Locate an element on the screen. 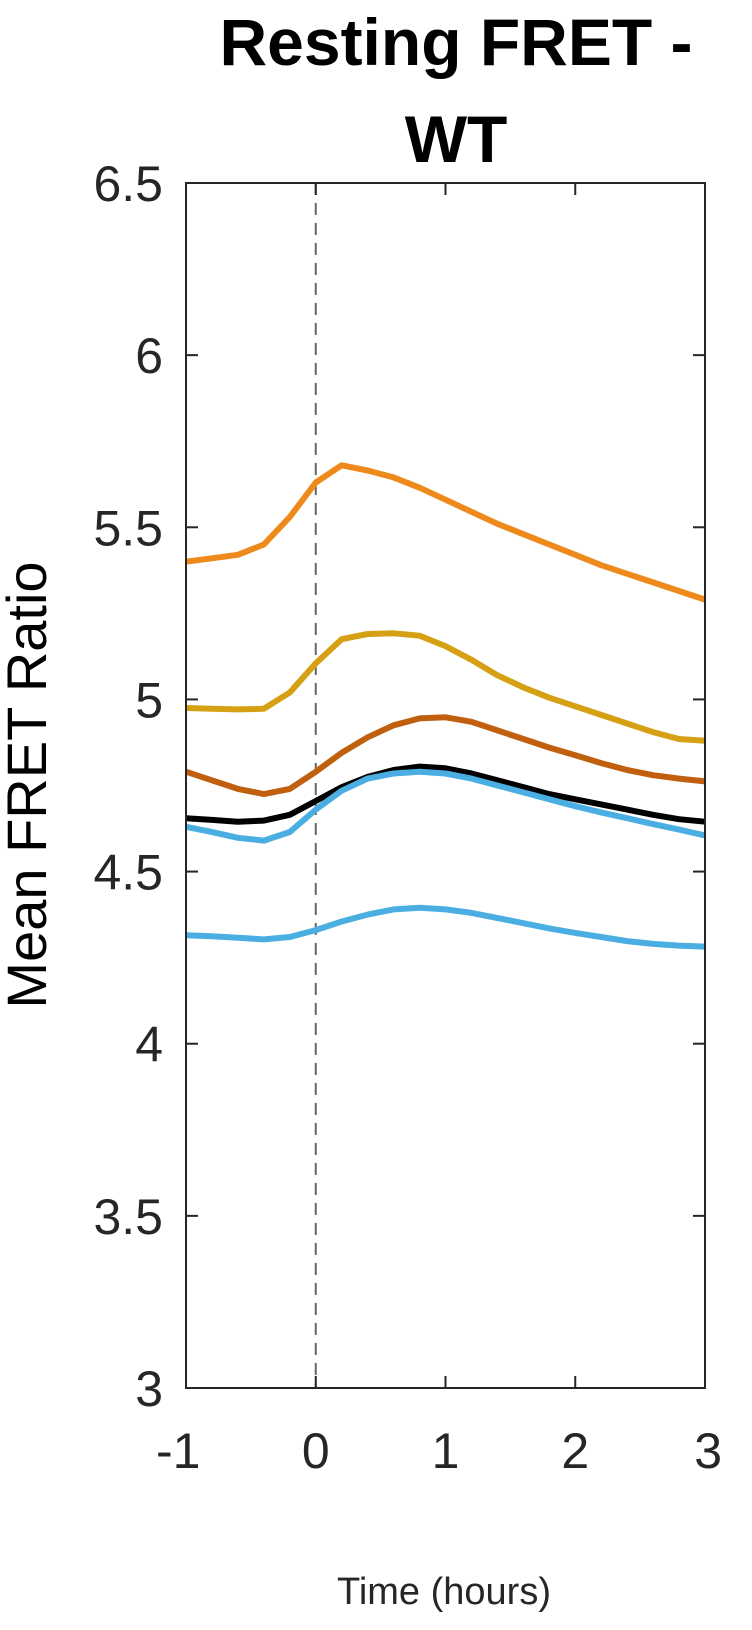 The height and width of the screenshot is (1630, 752). y-tick-label: 4 is located at coordinates (149, 1045).